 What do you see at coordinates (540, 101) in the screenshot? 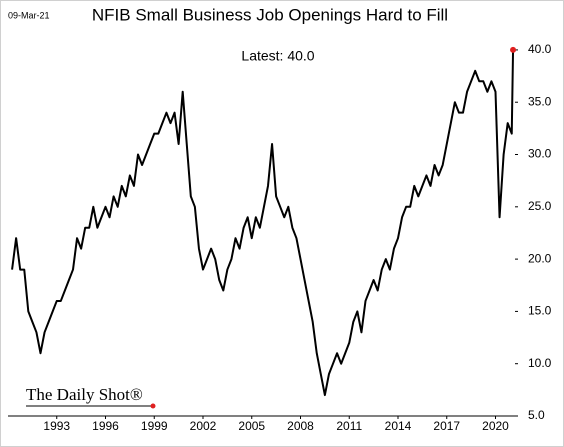
I see `y-tick-label: 35.0` at bounding box center [540, 101].